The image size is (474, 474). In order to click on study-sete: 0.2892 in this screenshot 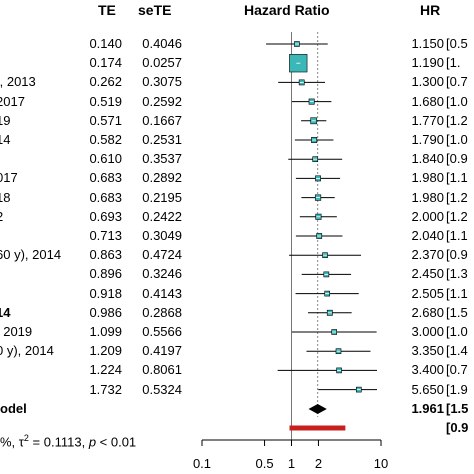, I will do `click(162, 178)`.